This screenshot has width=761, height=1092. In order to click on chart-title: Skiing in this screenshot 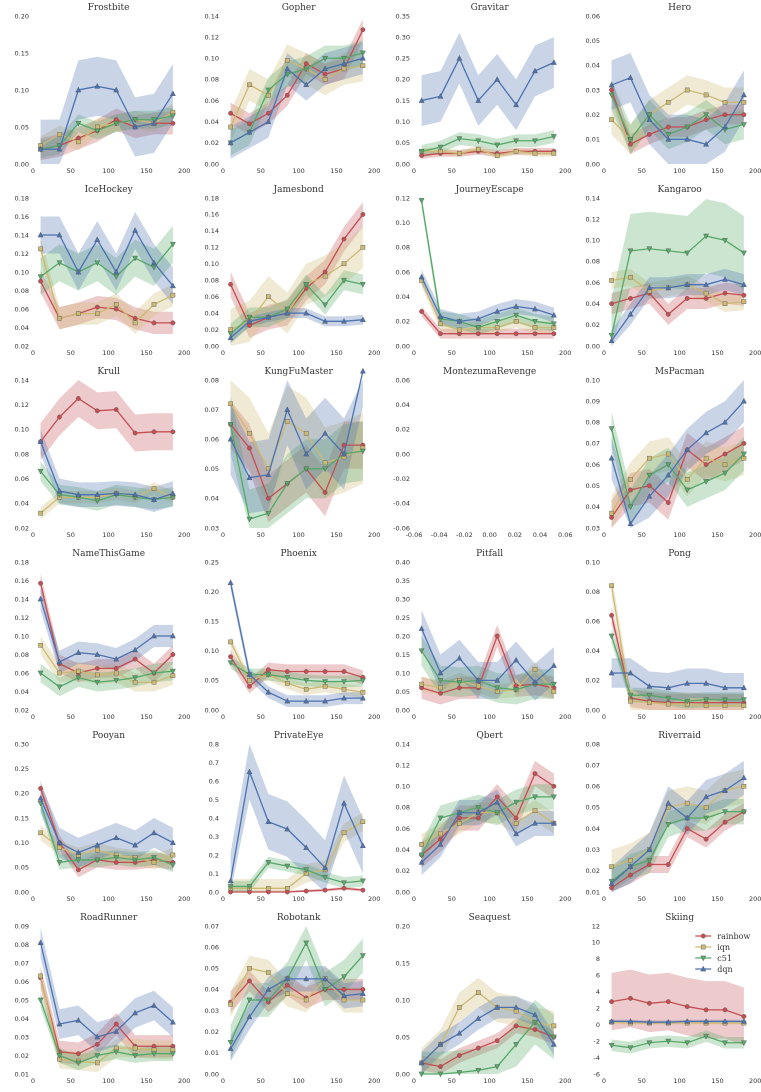, I will do `click(679, 918)`.